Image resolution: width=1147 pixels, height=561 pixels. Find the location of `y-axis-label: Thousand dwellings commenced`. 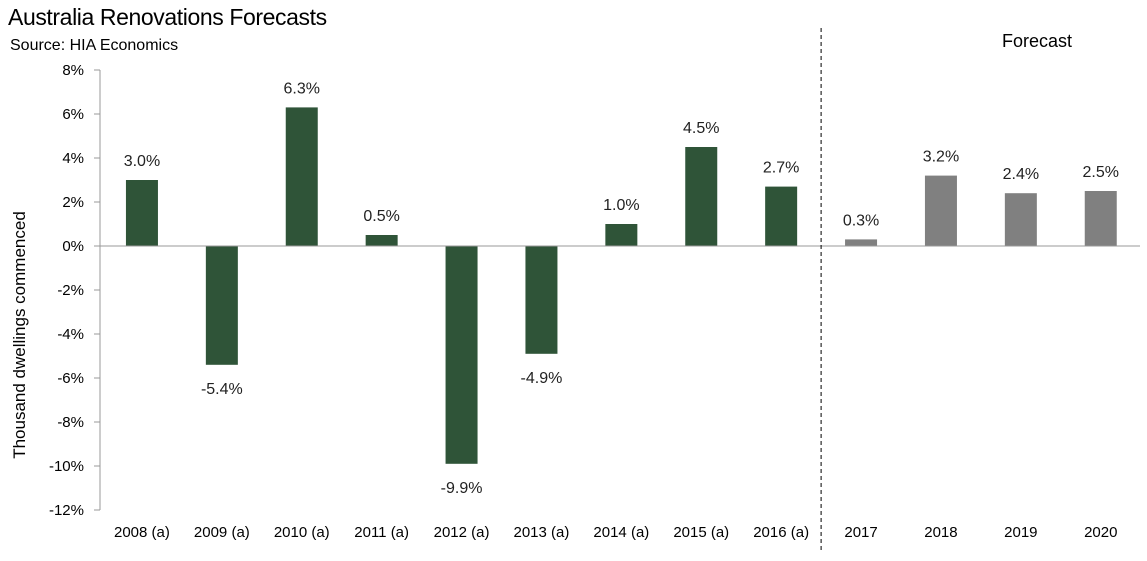

y-axis-label: Thousand dwellings commenced is located at coordinates (19, 335).